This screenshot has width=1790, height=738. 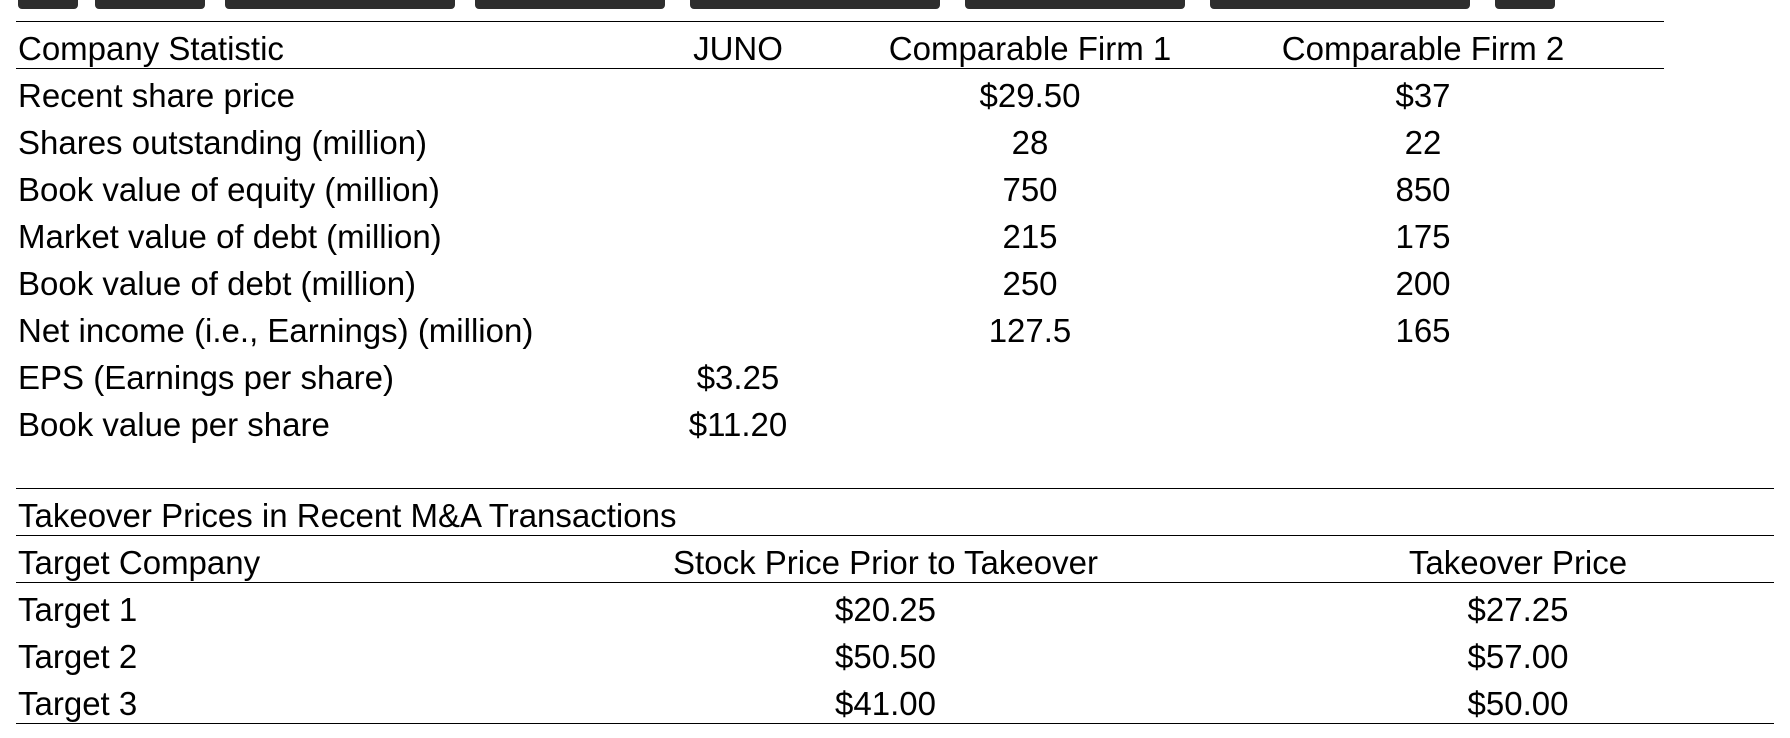 I want to click on row-label: Book value per share, so click(x=174, y=424).